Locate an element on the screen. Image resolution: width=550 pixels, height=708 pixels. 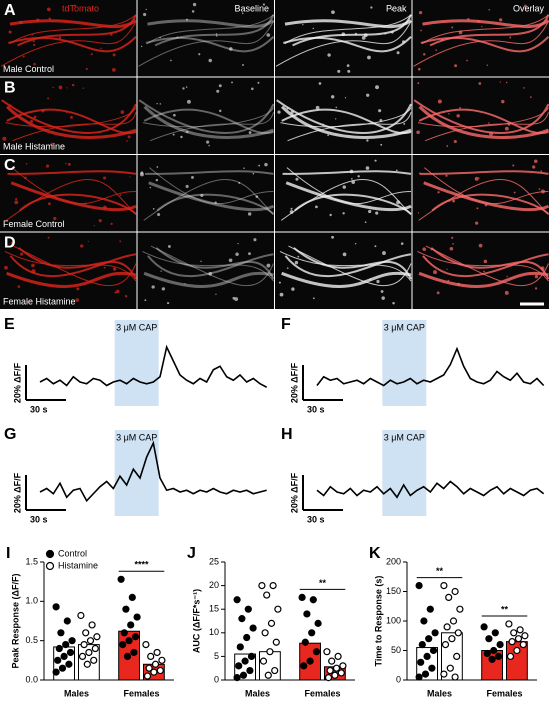
bar is located at coordinates (427, 664).